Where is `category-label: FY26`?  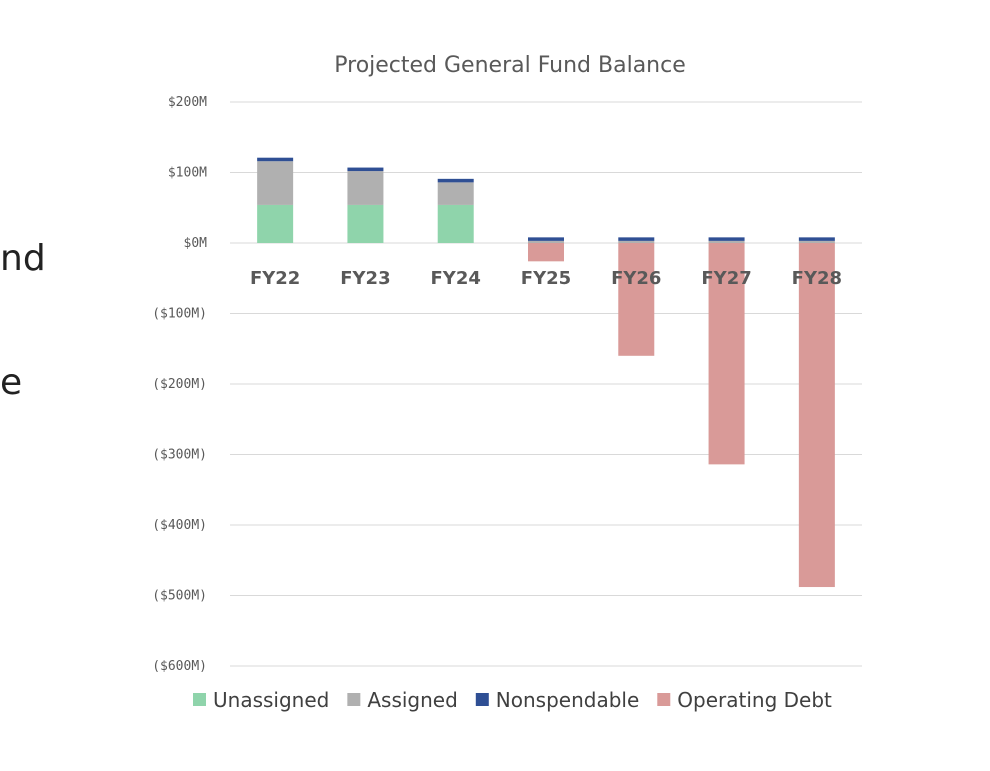 category-label: FY26 is located at coordinates (636, 278).